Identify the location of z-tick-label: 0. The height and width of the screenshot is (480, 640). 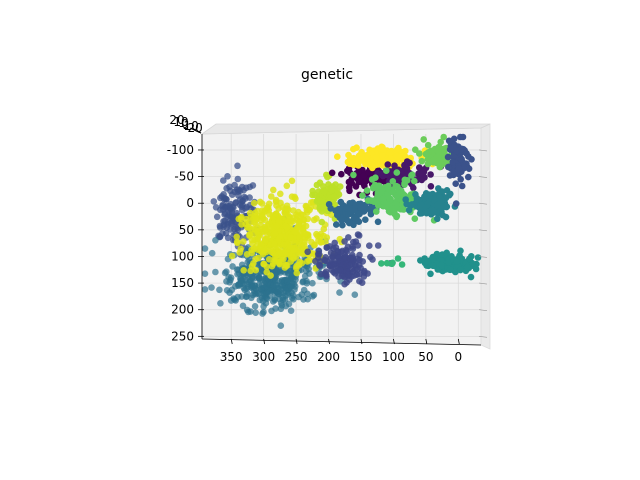
(185, 124).